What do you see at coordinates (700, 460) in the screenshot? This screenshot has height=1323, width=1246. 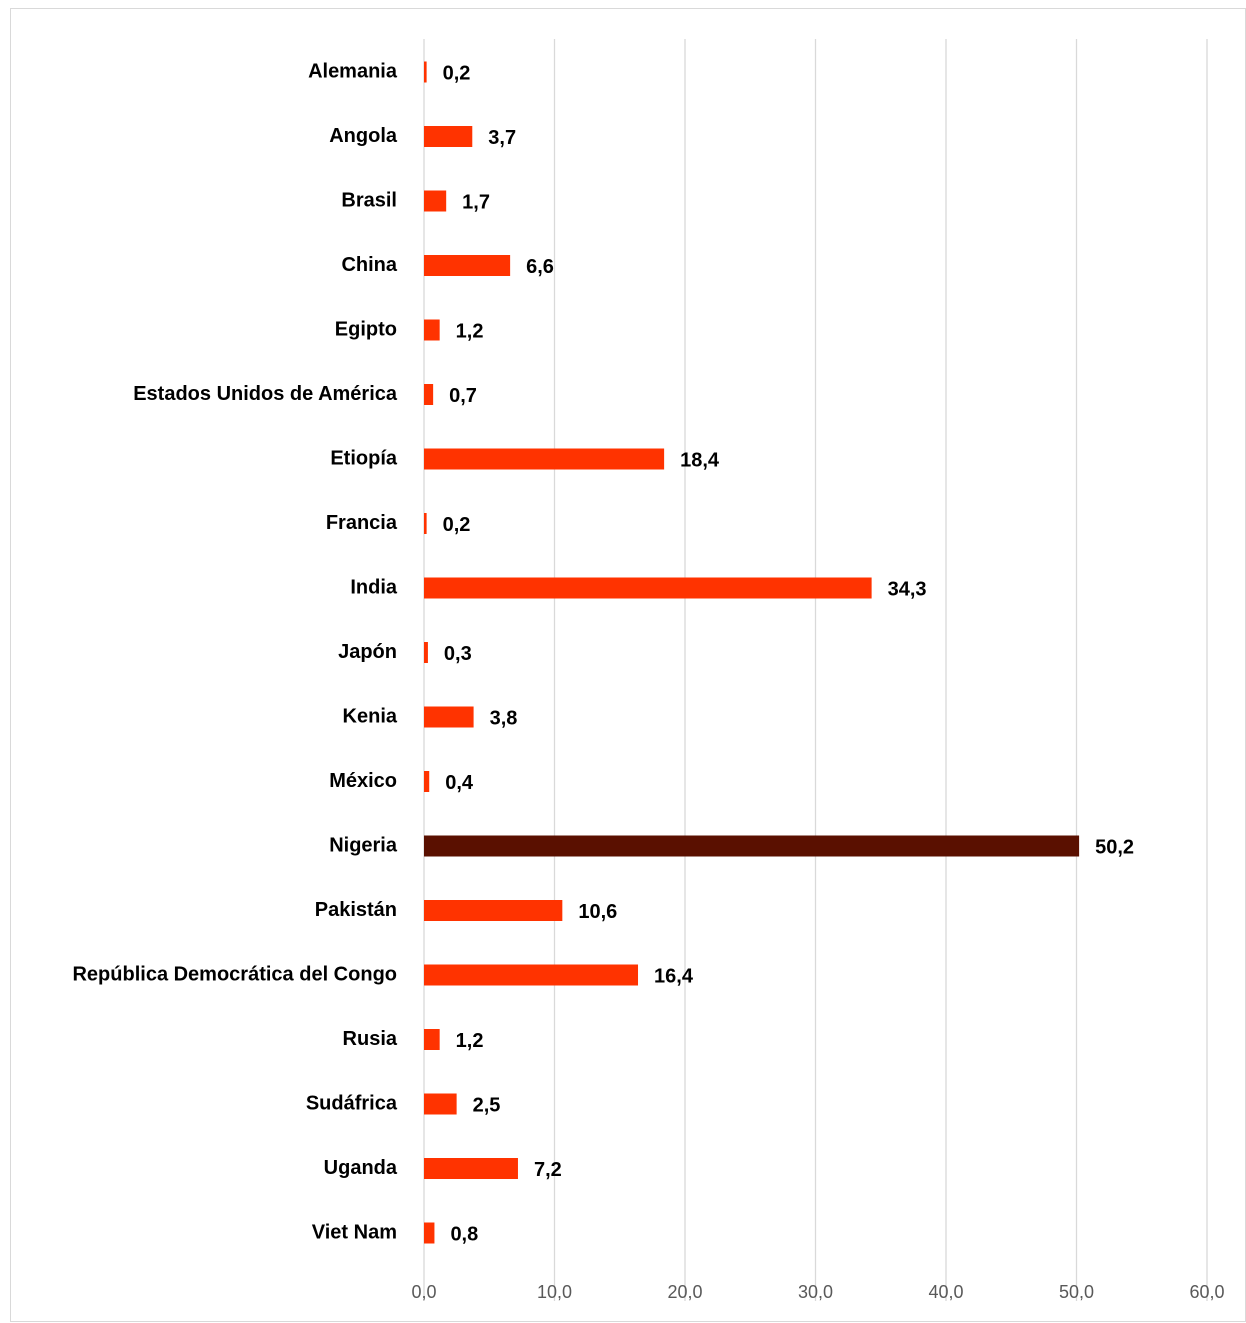 I see `data-label: 18,4` at bounding box center [700, 460].